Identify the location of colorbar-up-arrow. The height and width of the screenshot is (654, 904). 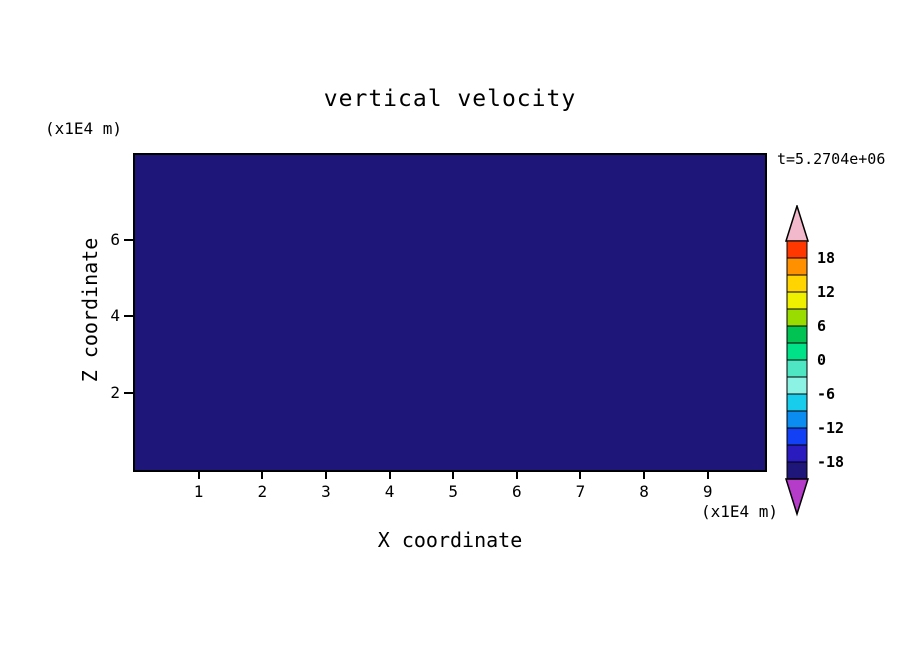
(797, 222).